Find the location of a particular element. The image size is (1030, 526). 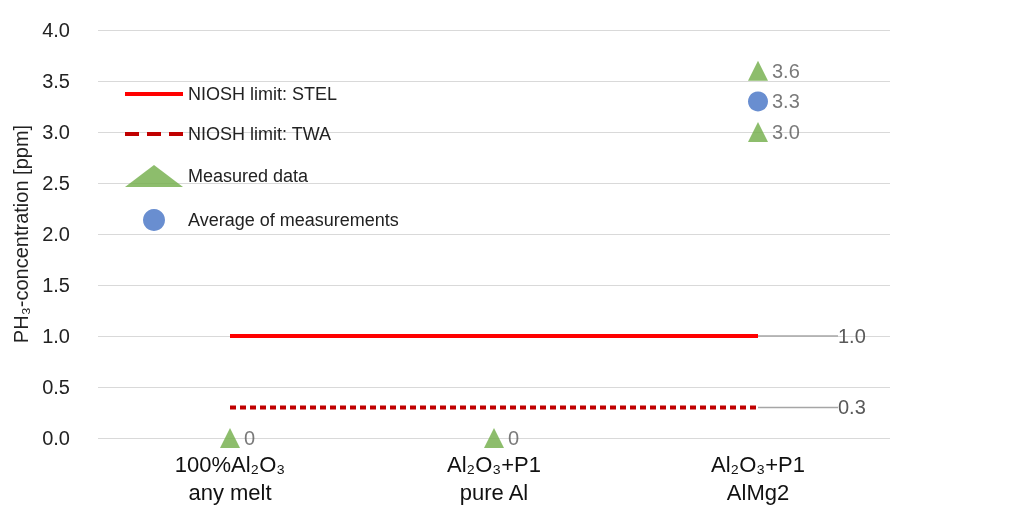

data-label: 1.0 is located at coordinates (852, 336).